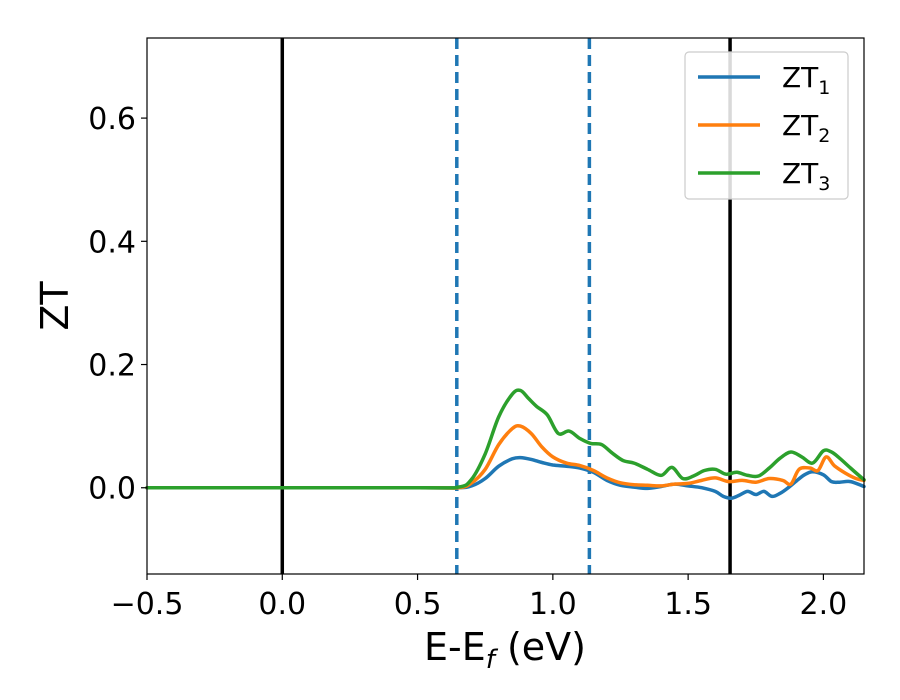 This screenshot has height=700, width=900. I want to click on x-tick-label: 1.5, so click(688, 604).